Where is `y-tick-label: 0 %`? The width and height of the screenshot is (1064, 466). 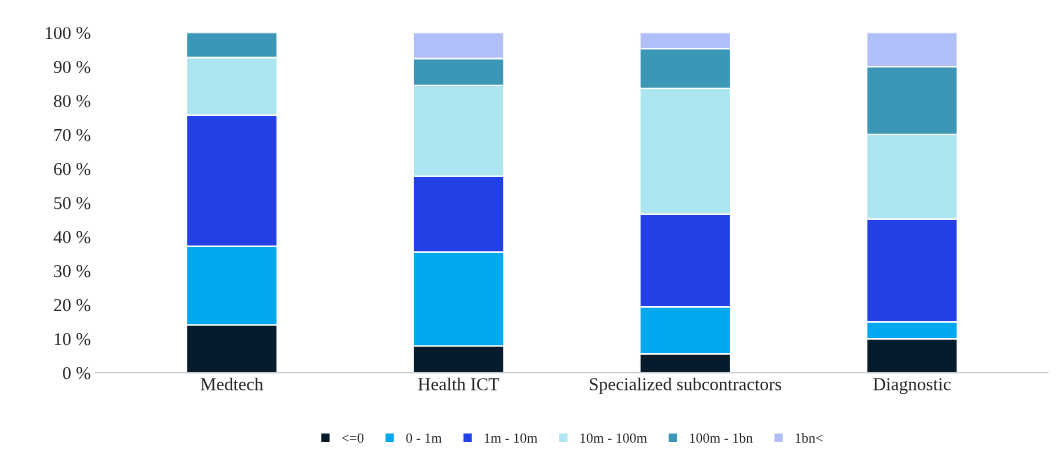 y-tick-label: 0 % is located at coordinates (77, 373).